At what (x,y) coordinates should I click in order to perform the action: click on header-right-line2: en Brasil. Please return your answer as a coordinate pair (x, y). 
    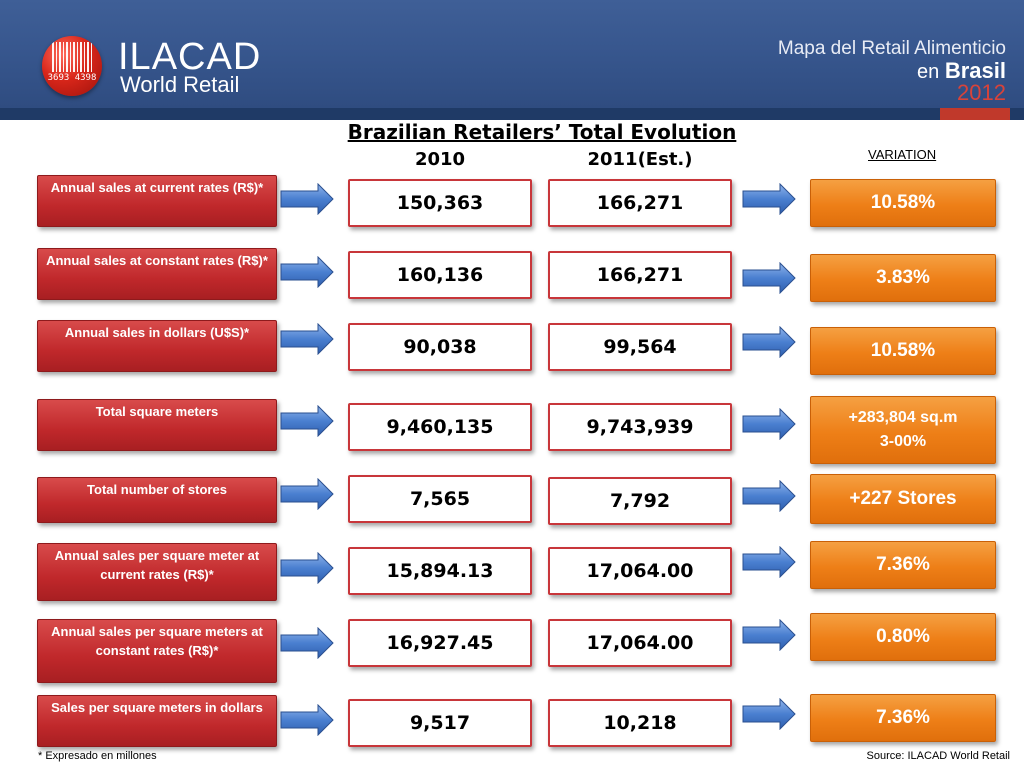
    Looking at the image, I should click on (961, 71).